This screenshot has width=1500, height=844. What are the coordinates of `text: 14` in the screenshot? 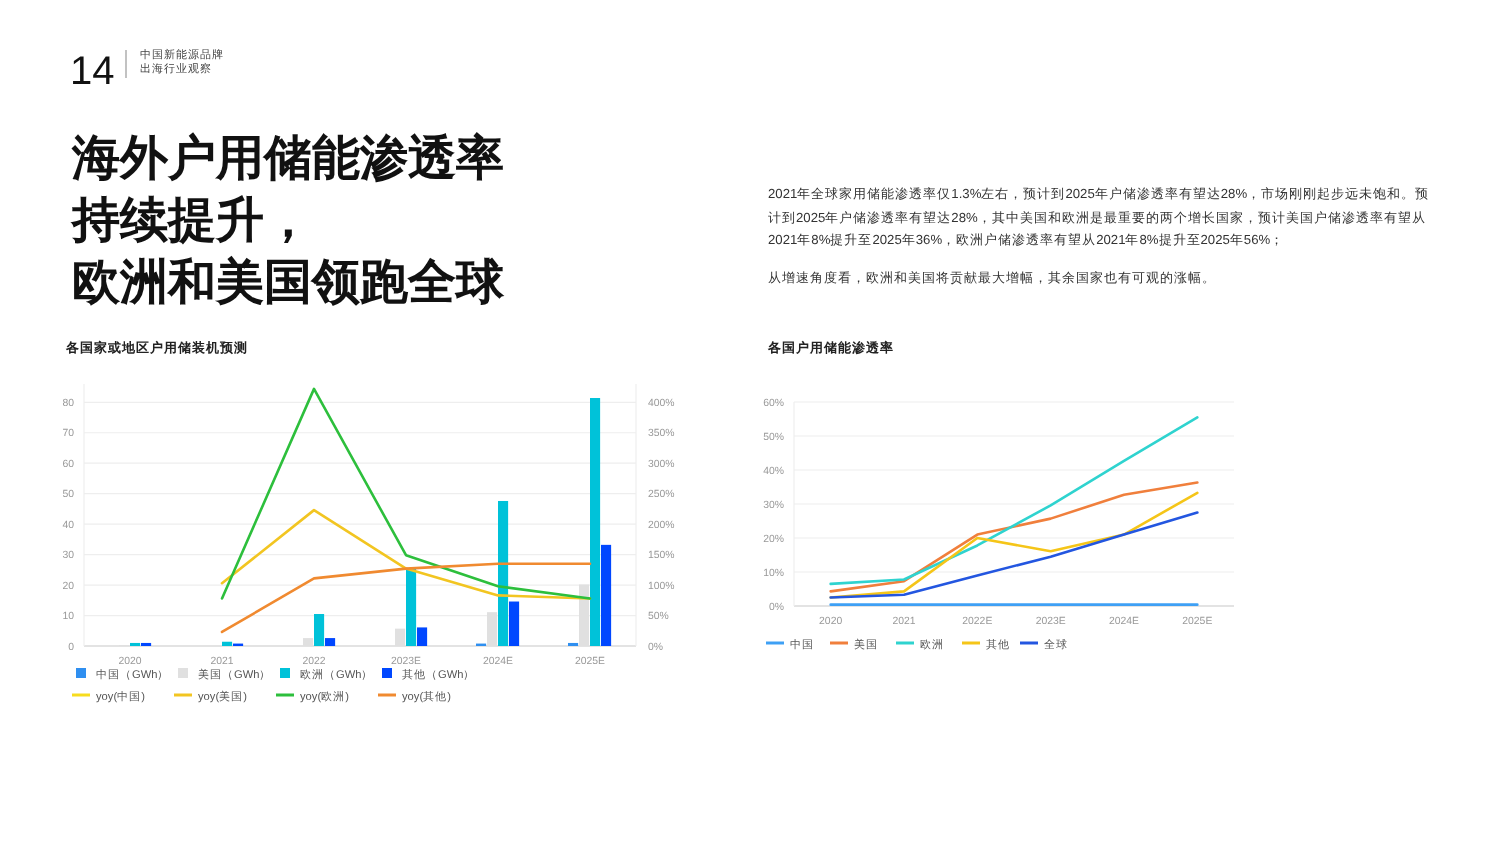 It's located at (92, 72).